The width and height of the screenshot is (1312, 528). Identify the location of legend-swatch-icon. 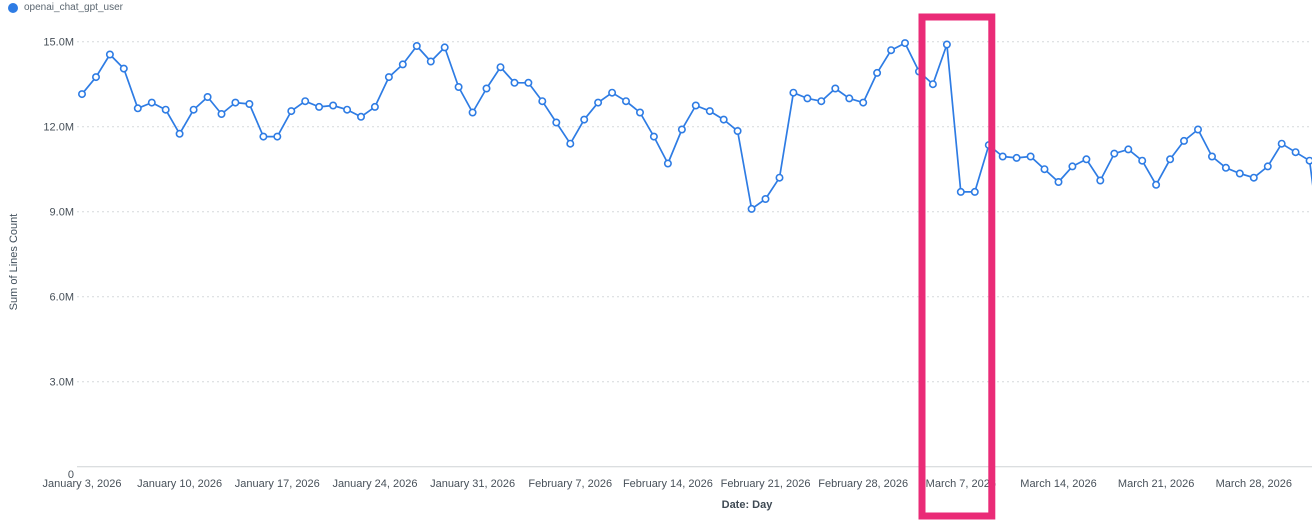
(13, 7).